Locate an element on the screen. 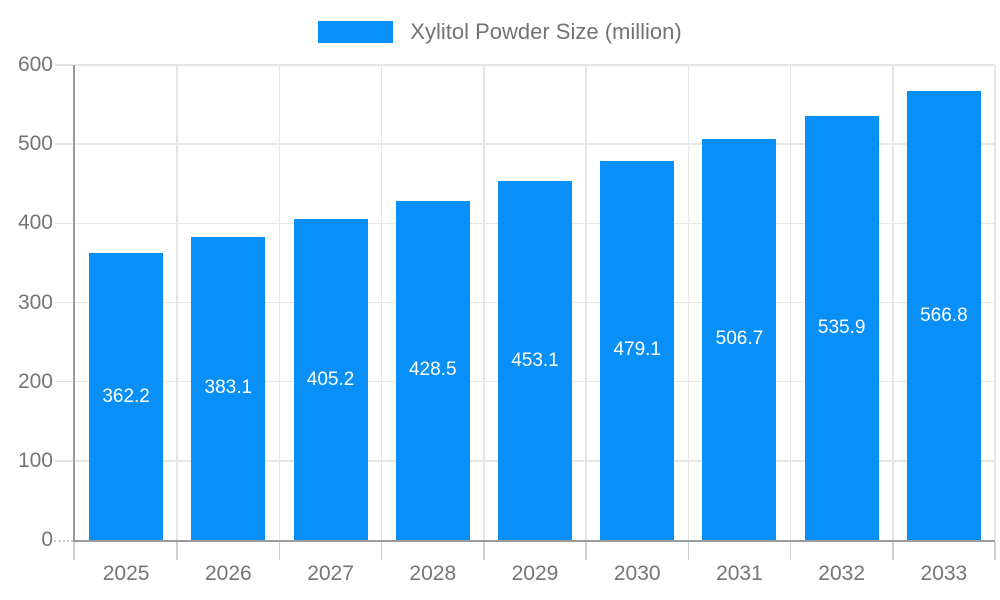  x-axis-label: 2031 is located at coordinates (739, 573).